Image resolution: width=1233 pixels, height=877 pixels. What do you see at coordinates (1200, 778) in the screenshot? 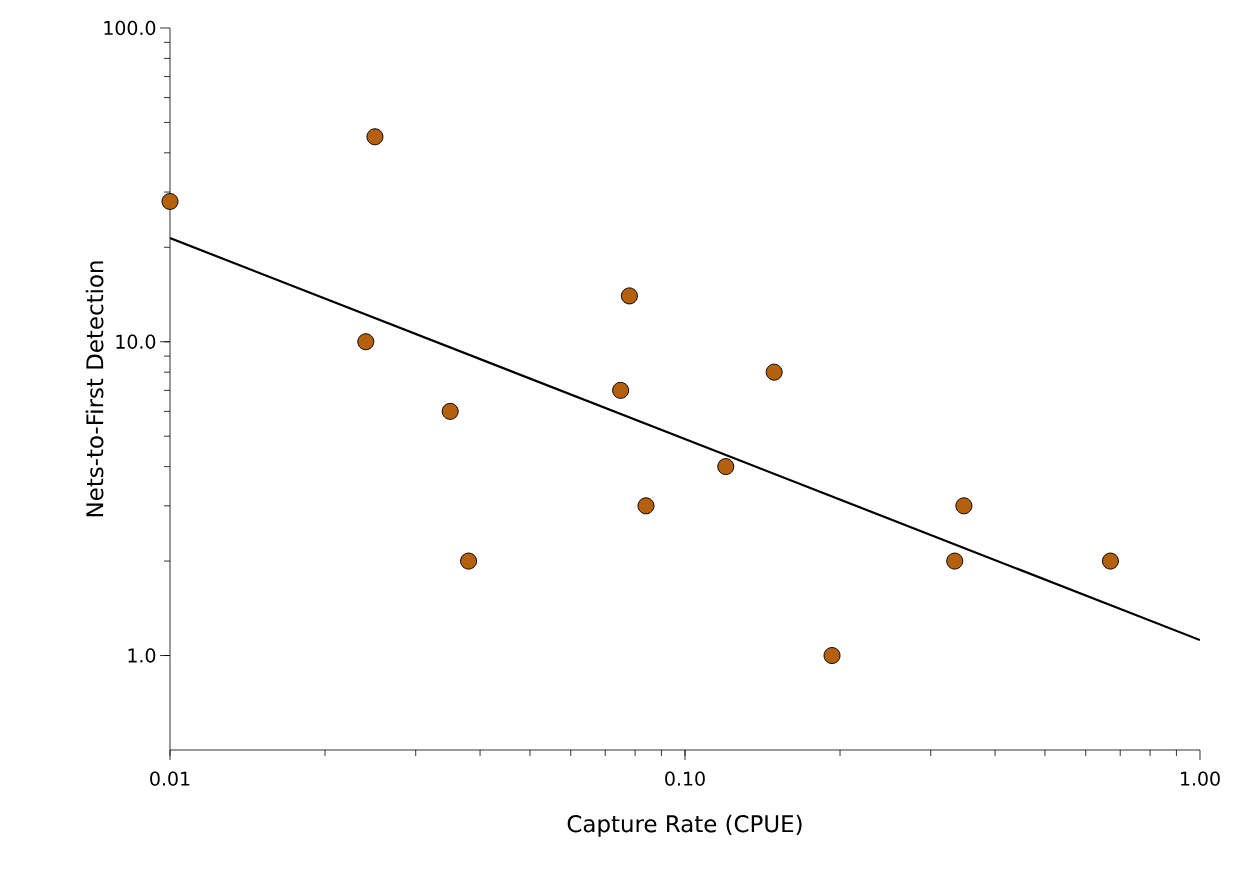
I see `x-tick-label: 1.00` at bounding box center [1200, 778].